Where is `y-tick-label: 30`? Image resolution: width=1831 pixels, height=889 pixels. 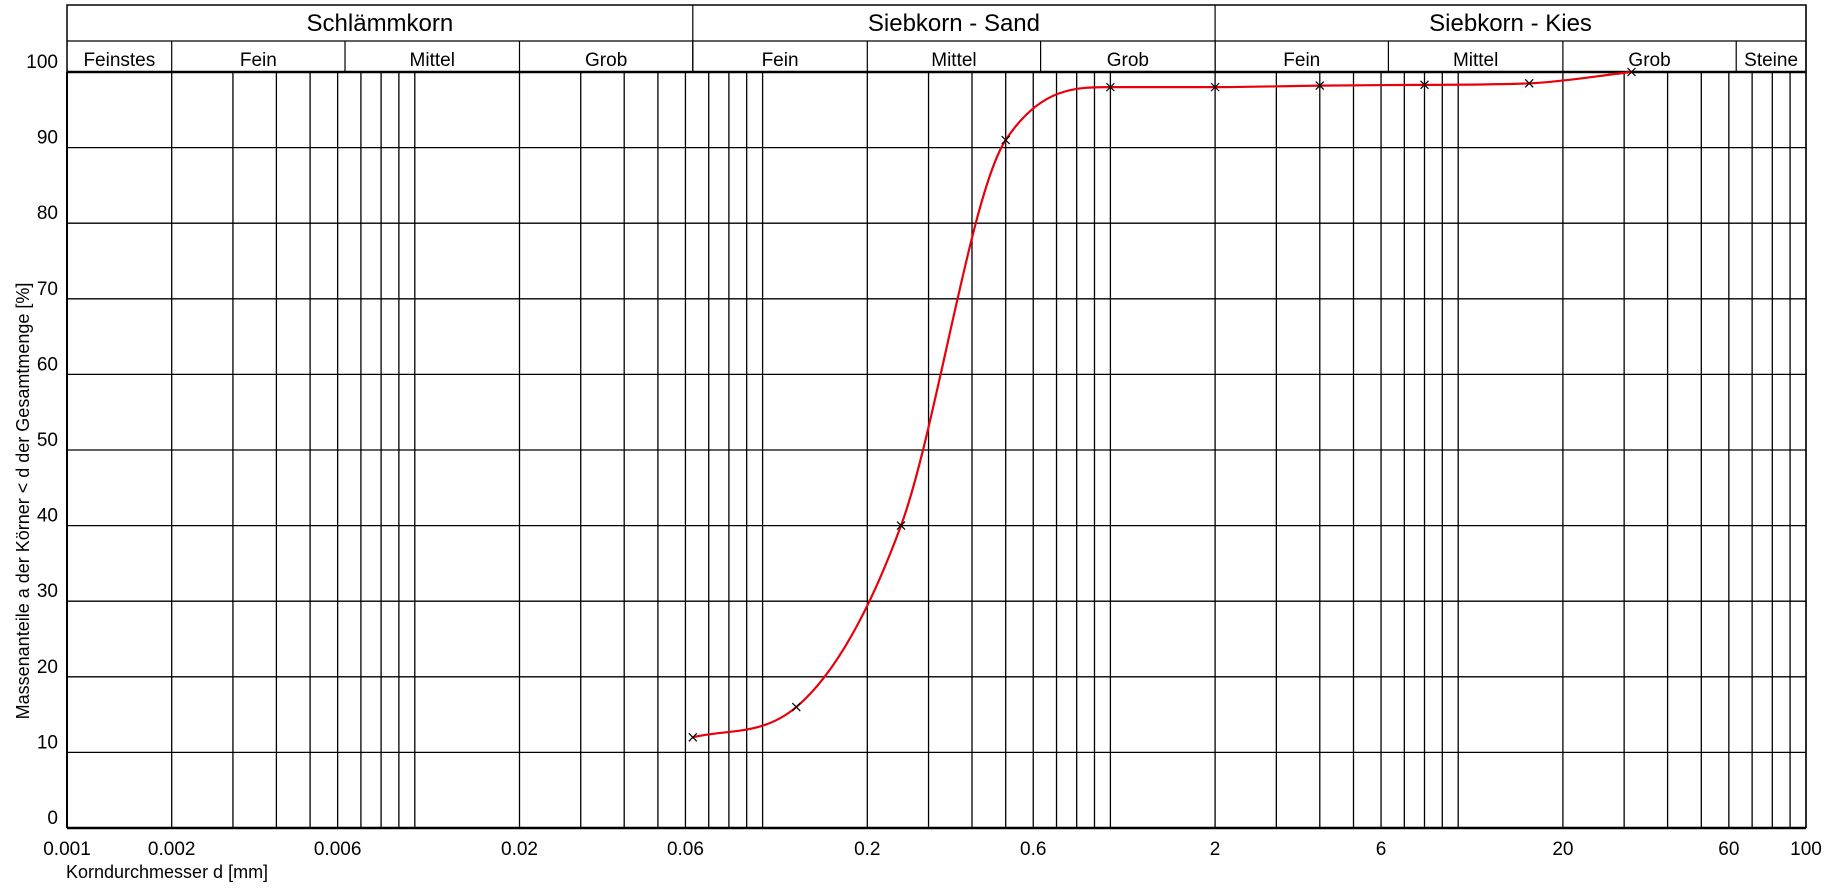 y-tick-label: 30 is located at coordinates (47, 591).